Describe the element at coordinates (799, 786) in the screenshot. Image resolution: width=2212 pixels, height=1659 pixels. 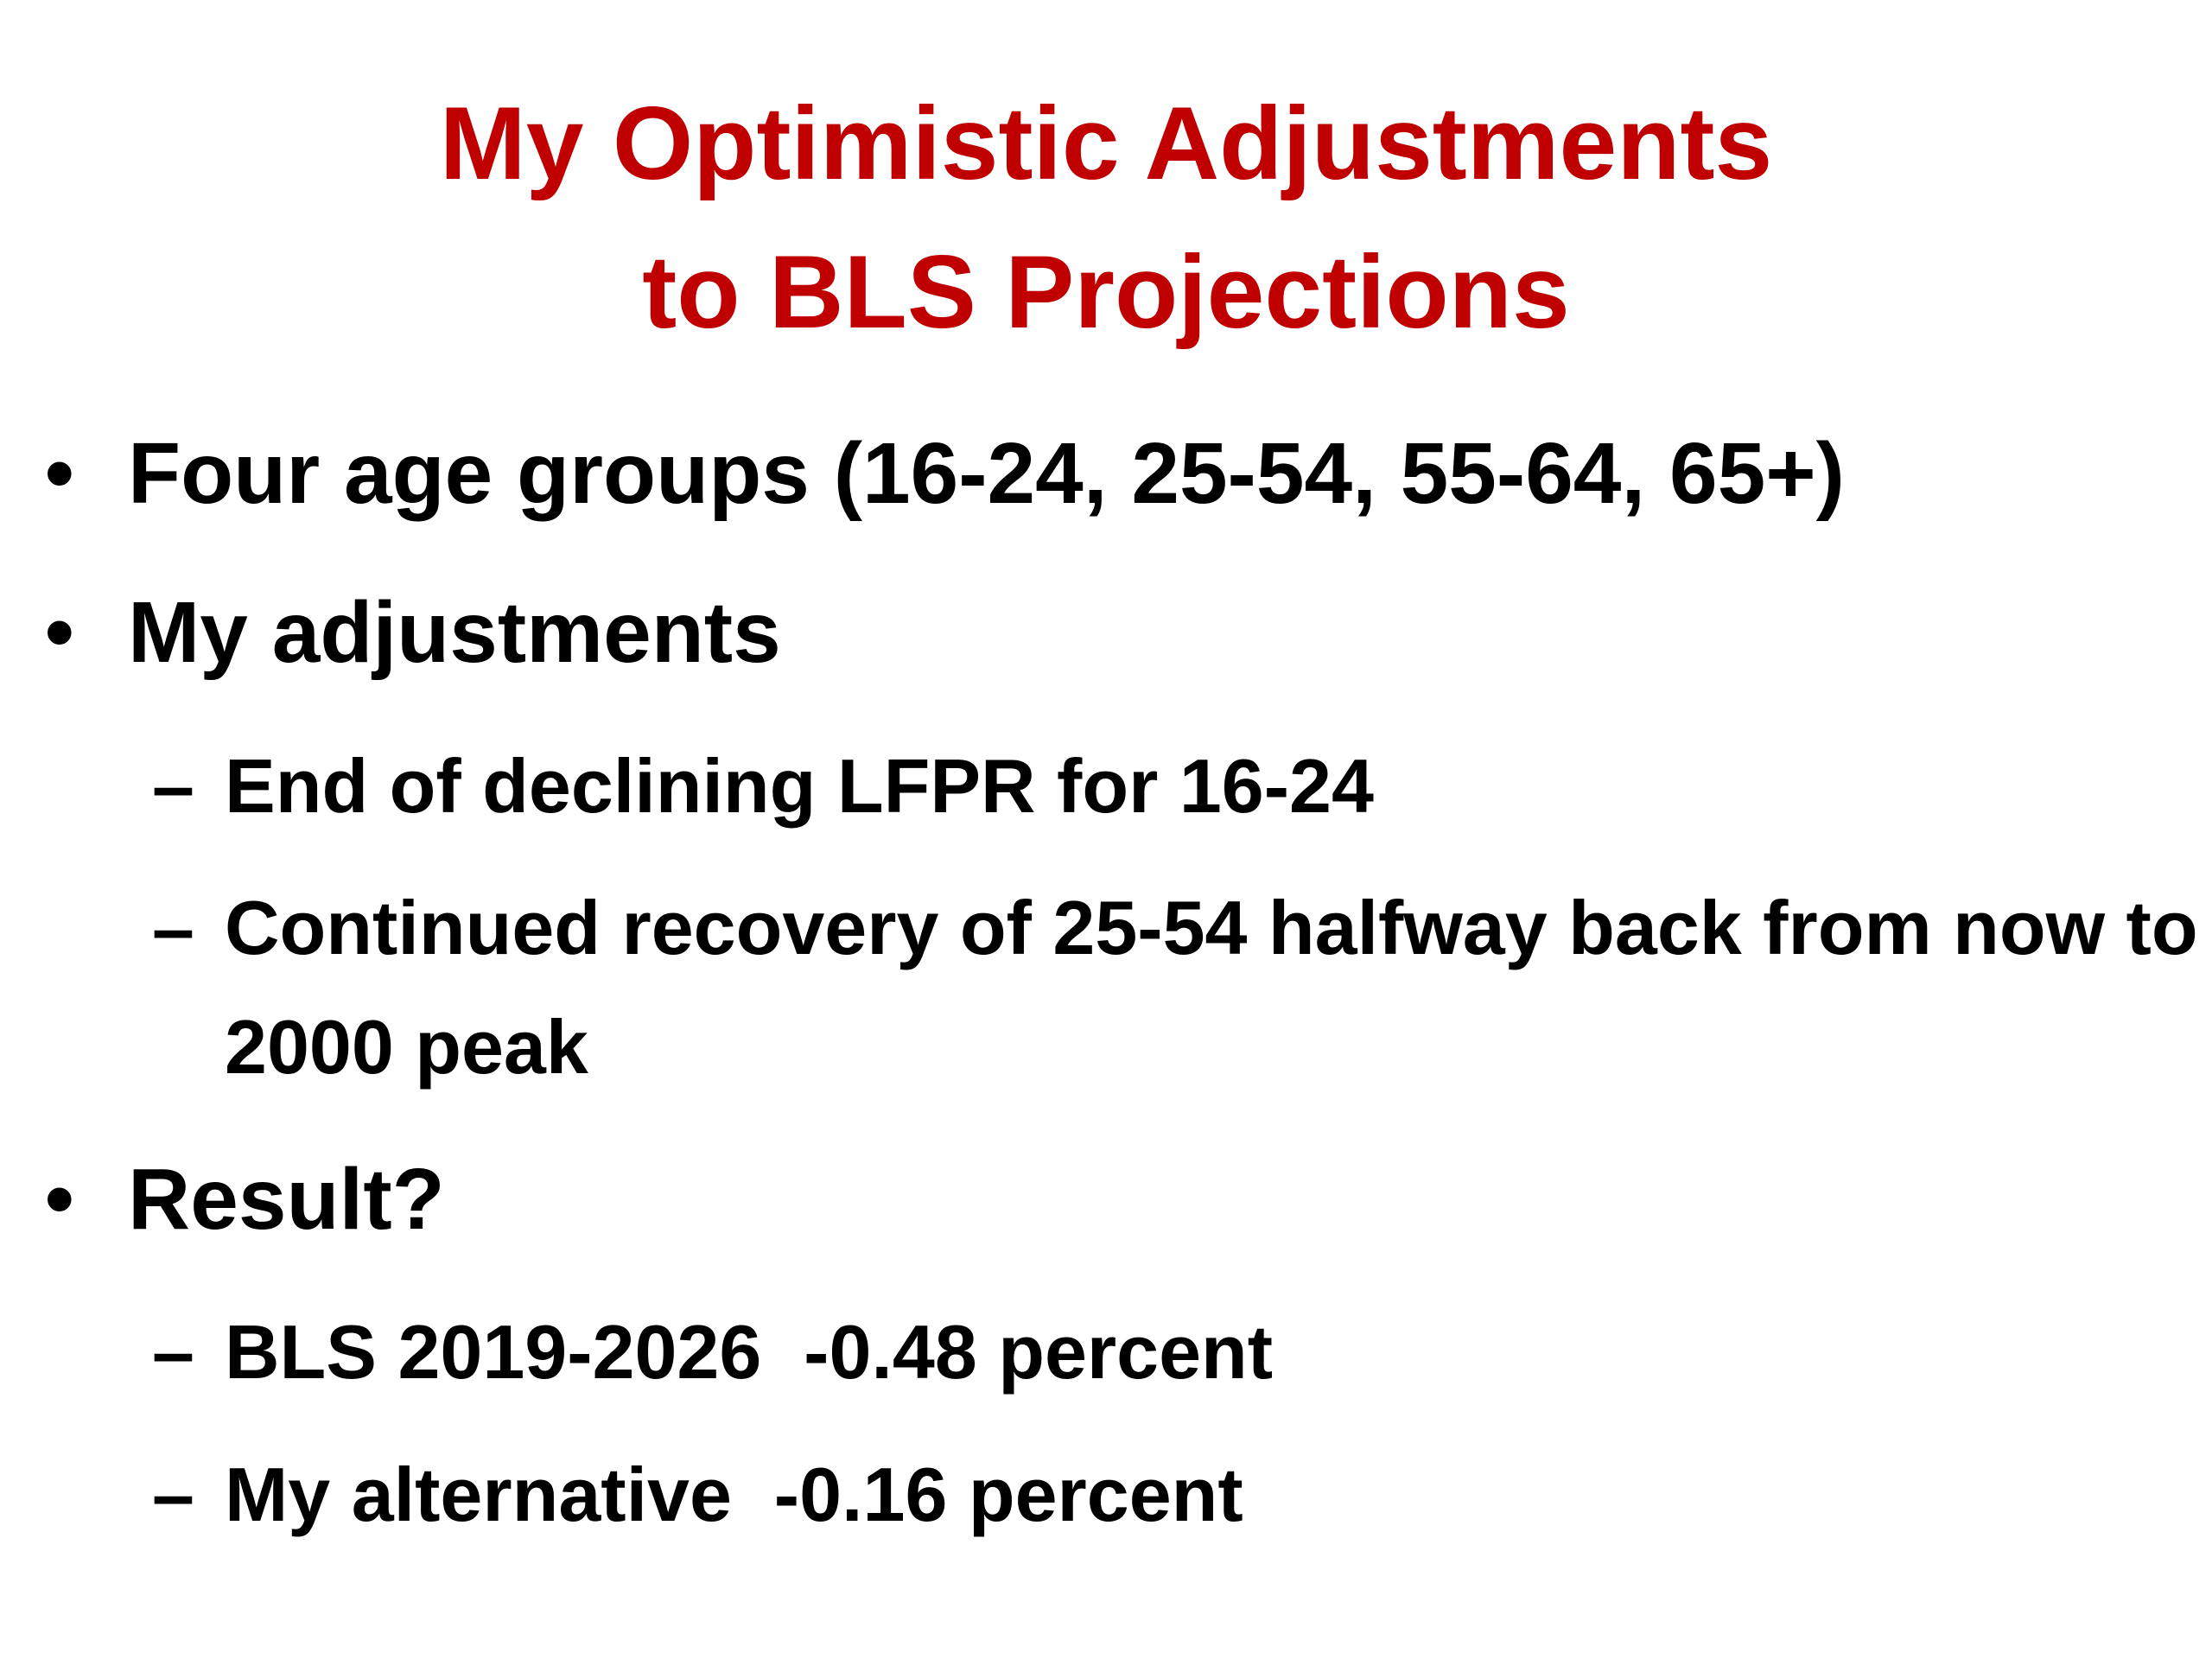
I see `sub-bullet-text: End of declining LFPR for 16-24` at that location.